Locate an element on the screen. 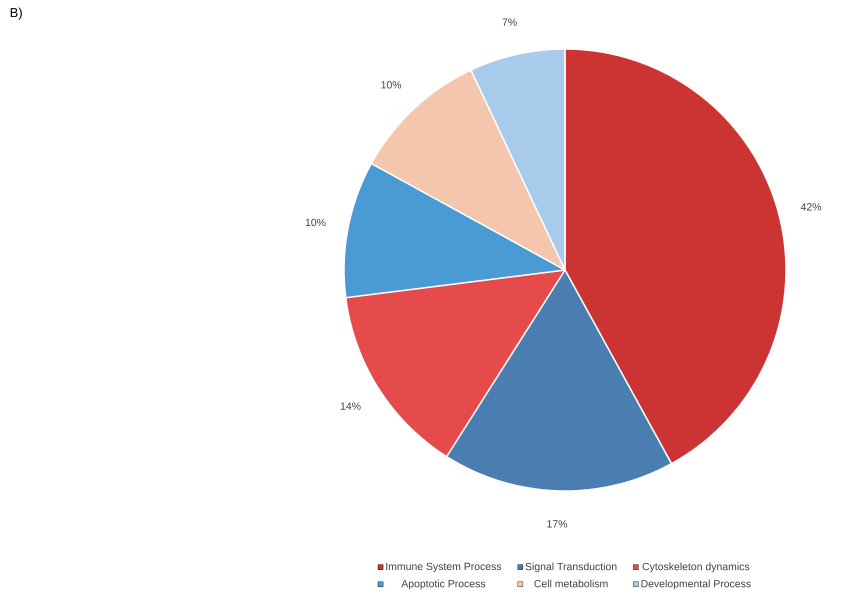  legend-label: Developmental Process is located at coordinates (696, 585).